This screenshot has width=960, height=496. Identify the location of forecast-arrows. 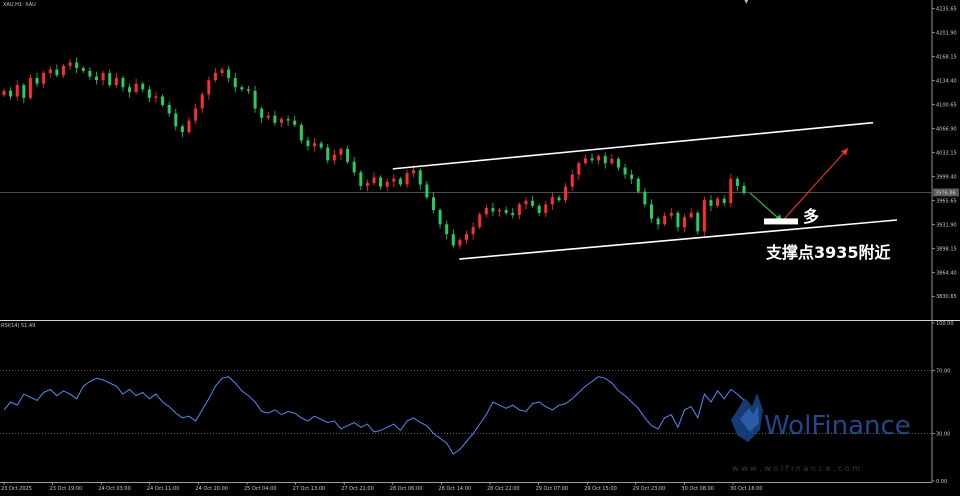
(799, 186).